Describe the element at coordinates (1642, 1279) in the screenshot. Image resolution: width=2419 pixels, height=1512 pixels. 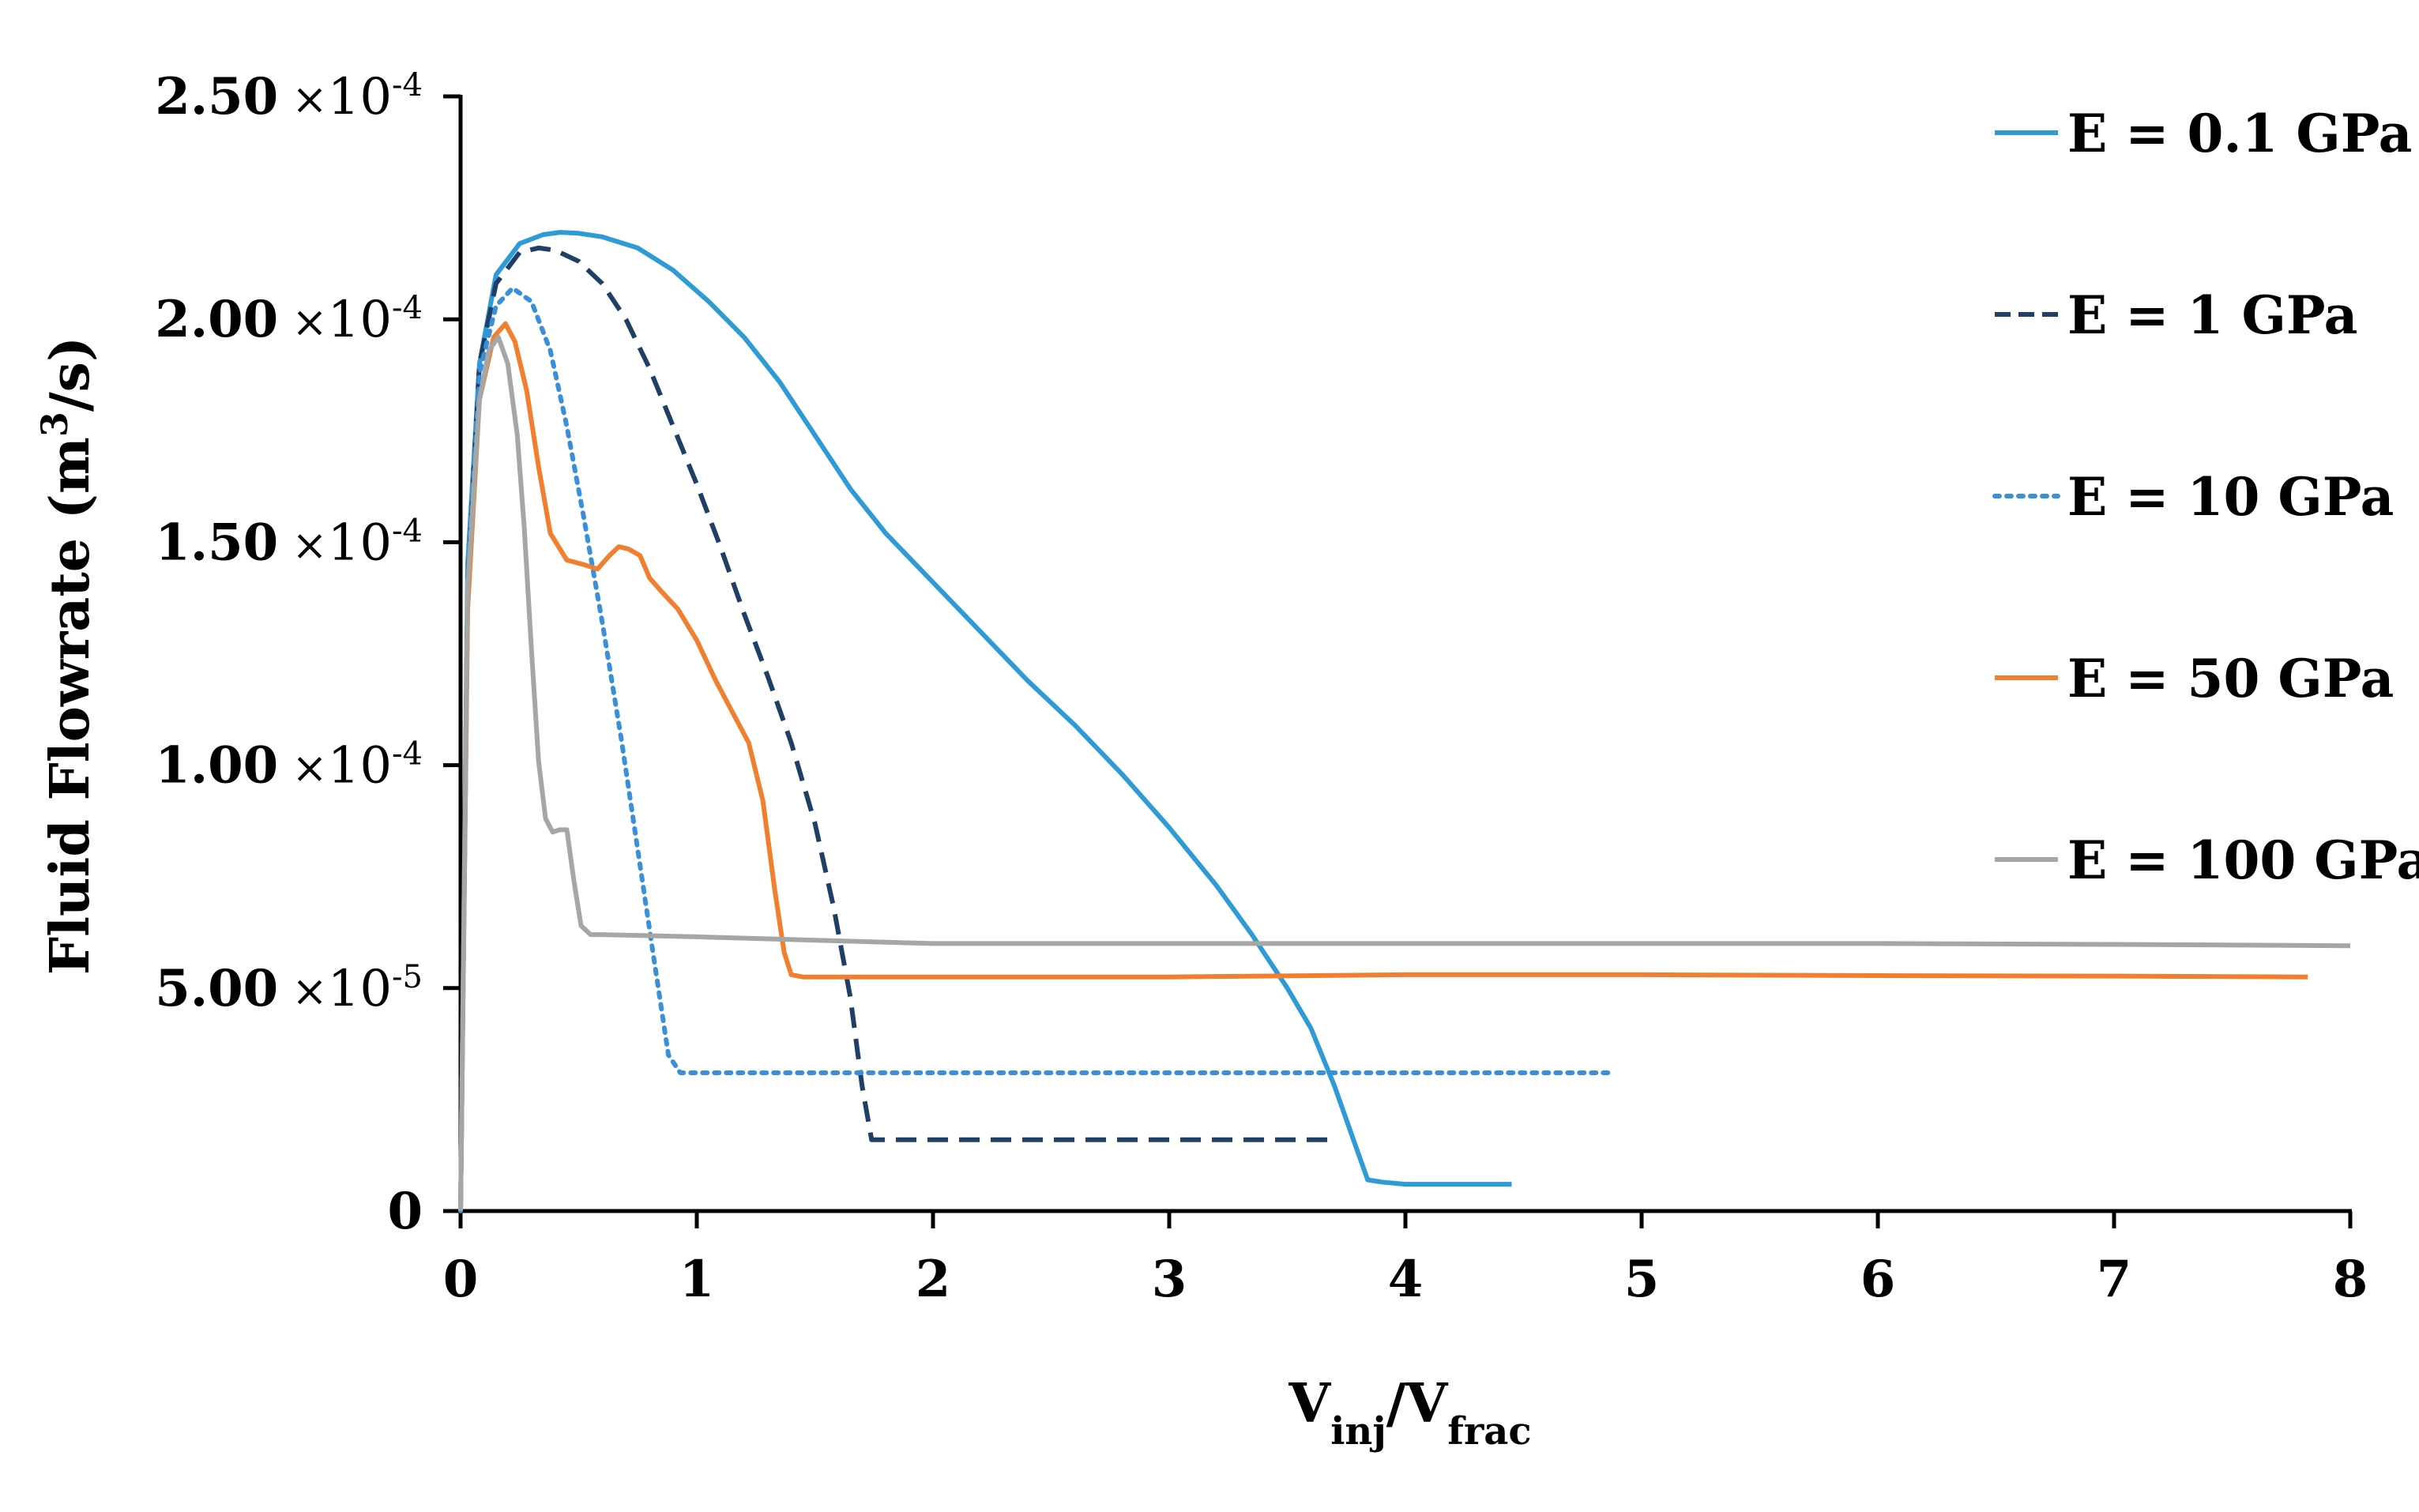
I see `x-tick-label: 5` at that location.